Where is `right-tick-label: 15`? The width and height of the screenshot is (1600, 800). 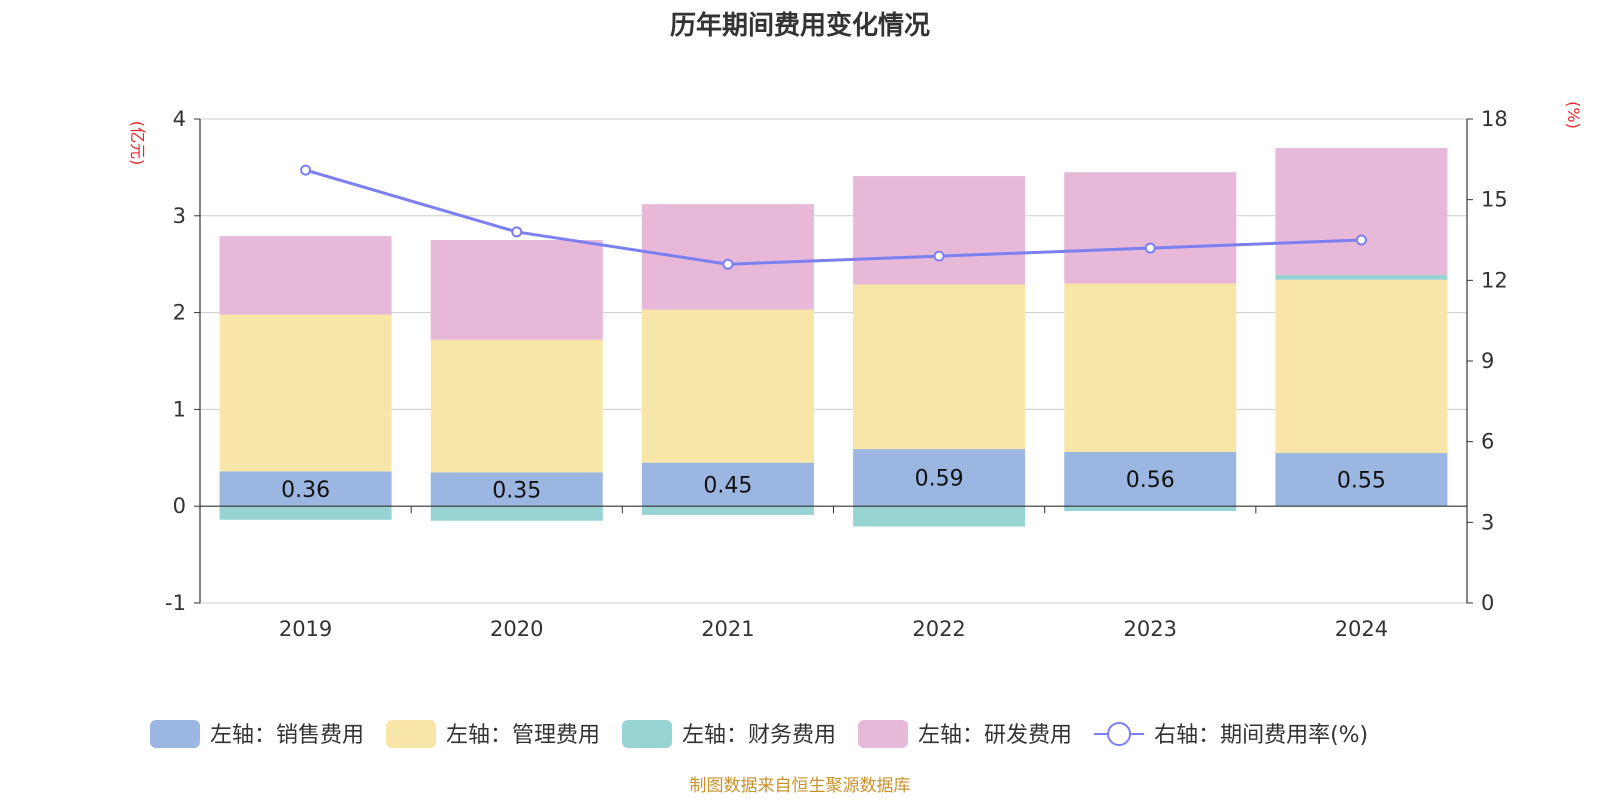 right-tick-label: 15 is located at coordinates (1494, 200).